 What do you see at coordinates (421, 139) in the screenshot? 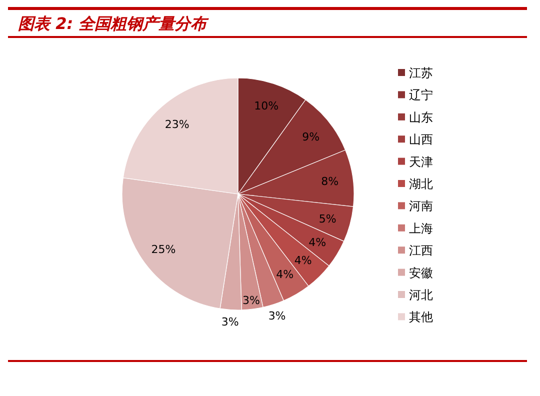
I see `legend-label: 山西` at bounding box center [421, 139].